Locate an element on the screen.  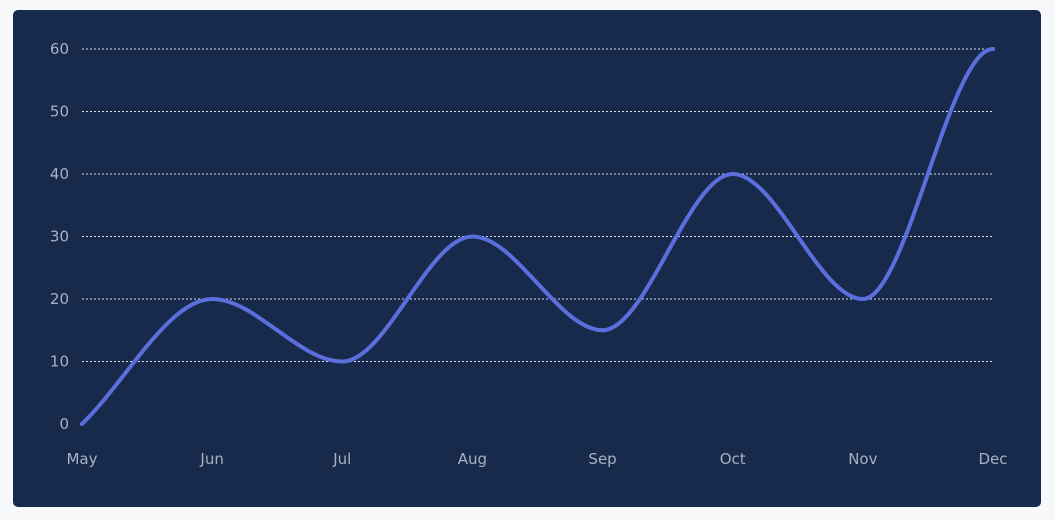
y-tick-label: 30 is located at coordinates (59, 237).